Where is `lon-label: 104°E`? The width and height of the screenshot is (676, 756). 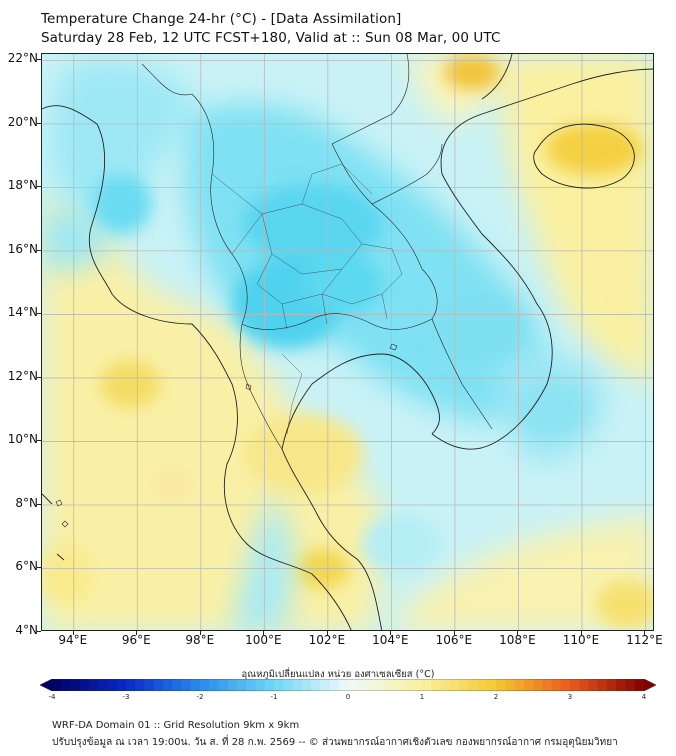
lon-label: 104°E is located at coordinates (390, 640).